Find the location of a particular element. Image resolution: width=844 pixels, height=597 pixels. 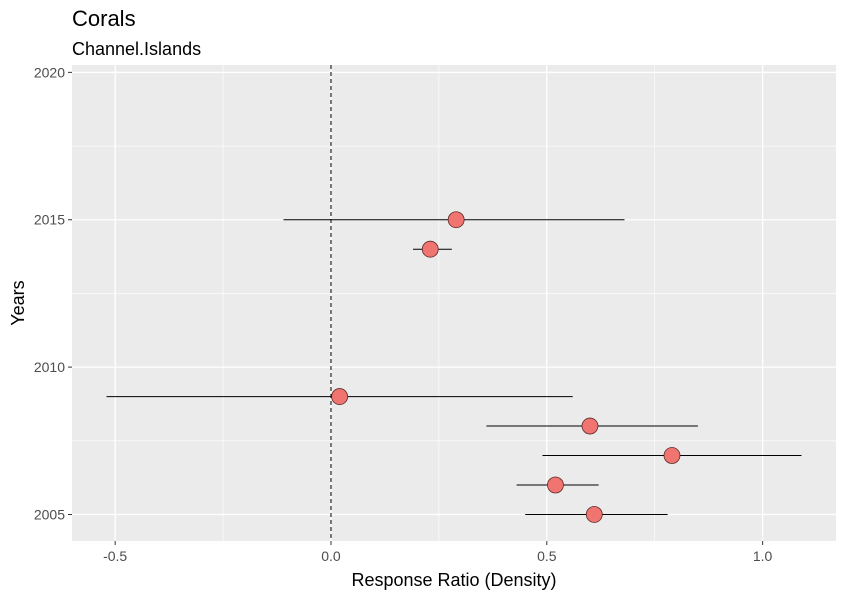

y-axis-title: Years is located at coordinates (18, 302).